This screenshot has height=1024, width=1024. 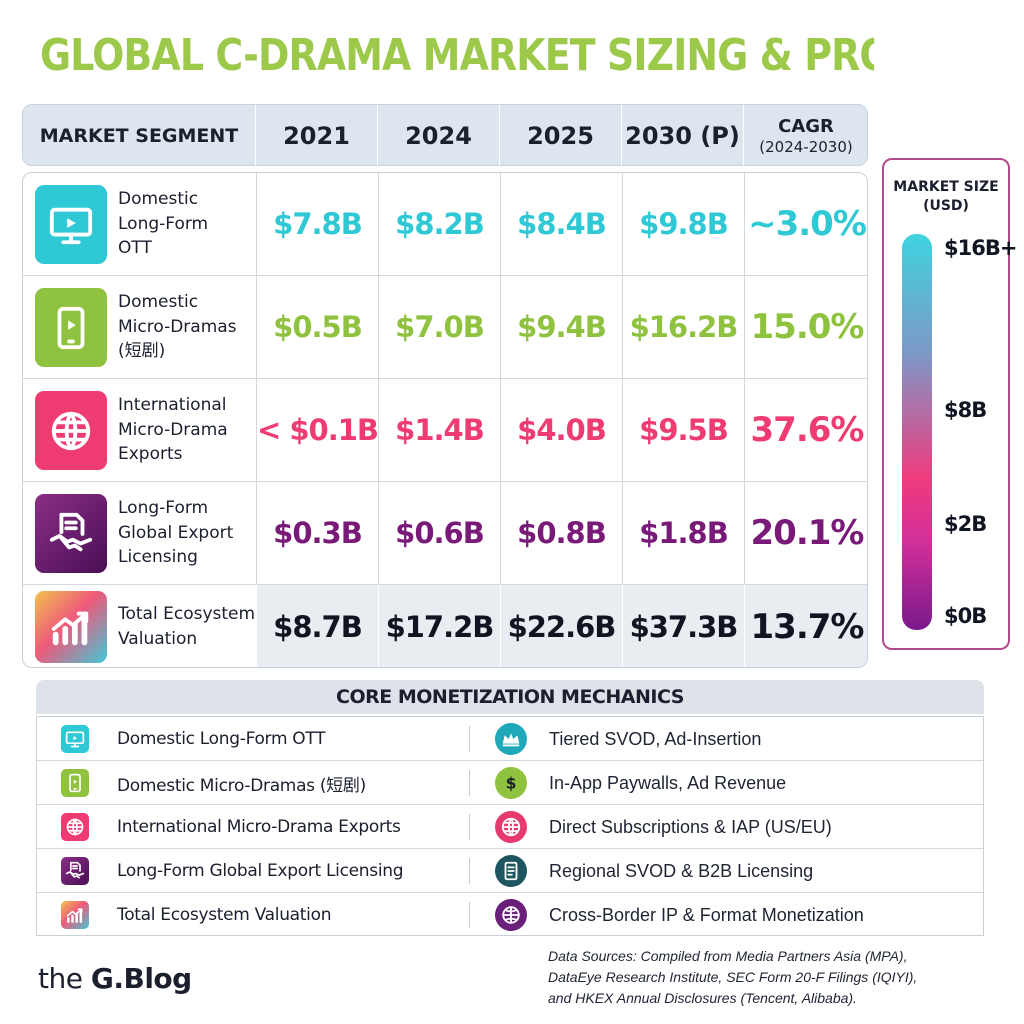 What do you see at coordinates (561, 224) in the screenshot?
I see `value-cell: $8.4B` at bounding box center [561, 224].